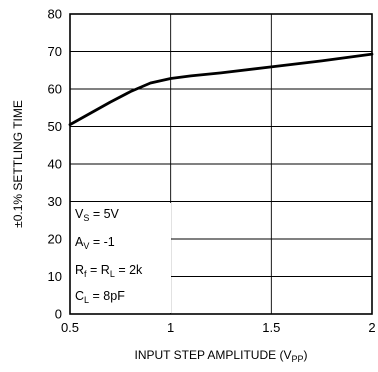  I want to click on conditions-box: VS = 5V AV = -1 Rf = RL = 2k CL = 8pF, so click(120, 258).